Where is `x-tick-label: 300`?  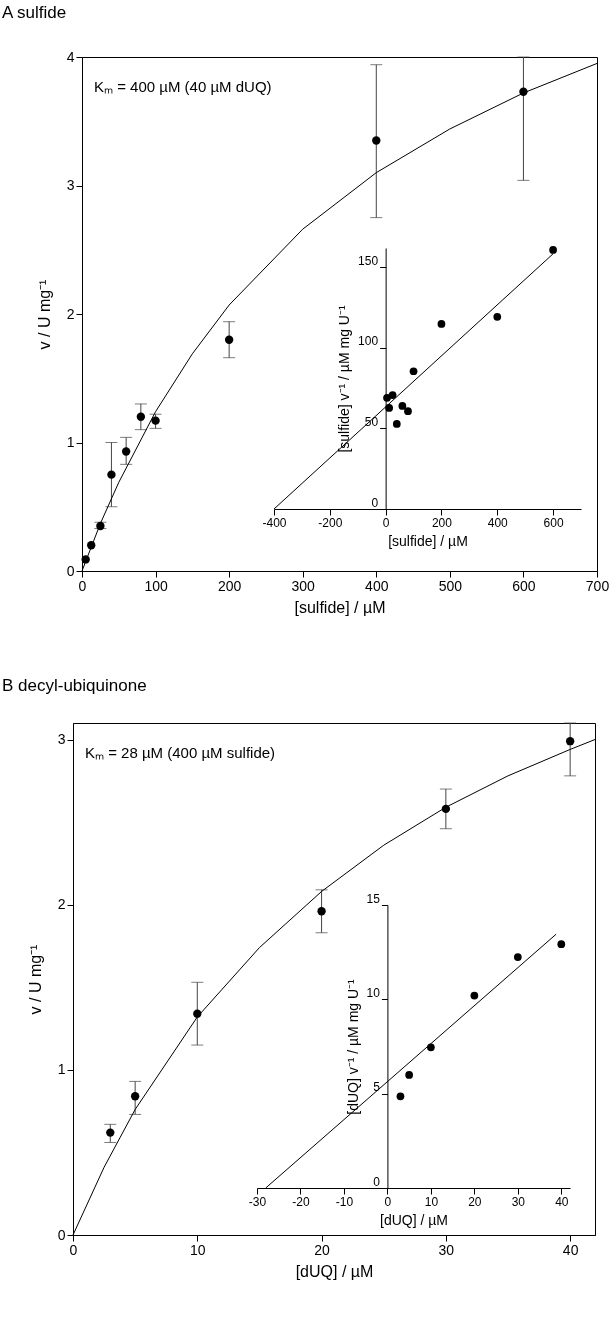
x-tick-label: 300 is located at coordinates (303, 585).